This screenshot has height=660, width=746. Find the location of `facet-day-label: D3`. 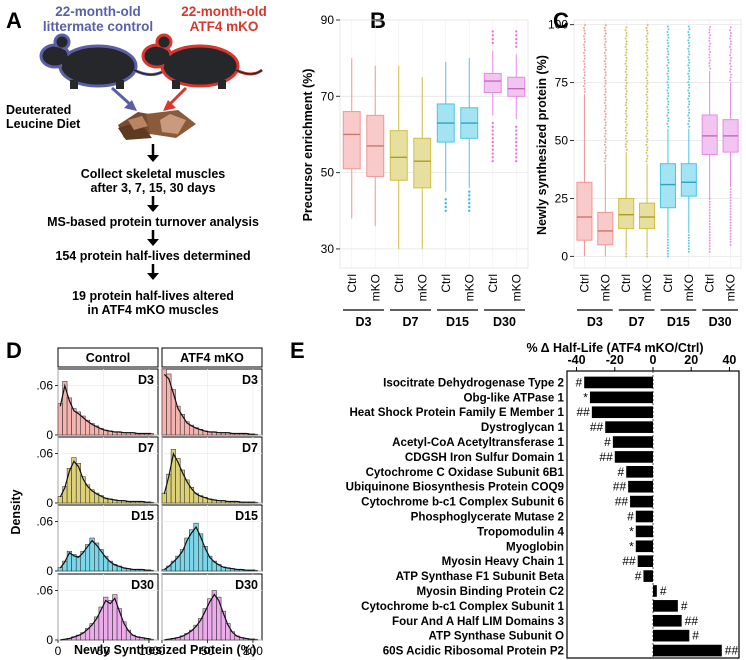

facet-day-label: D3 is located at coordinates (146, 380).